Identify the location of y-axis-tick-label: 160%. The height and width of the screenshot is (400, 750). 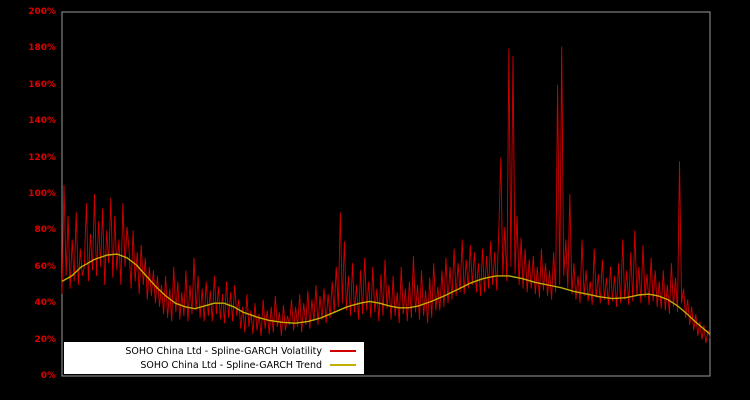
(42, 84).